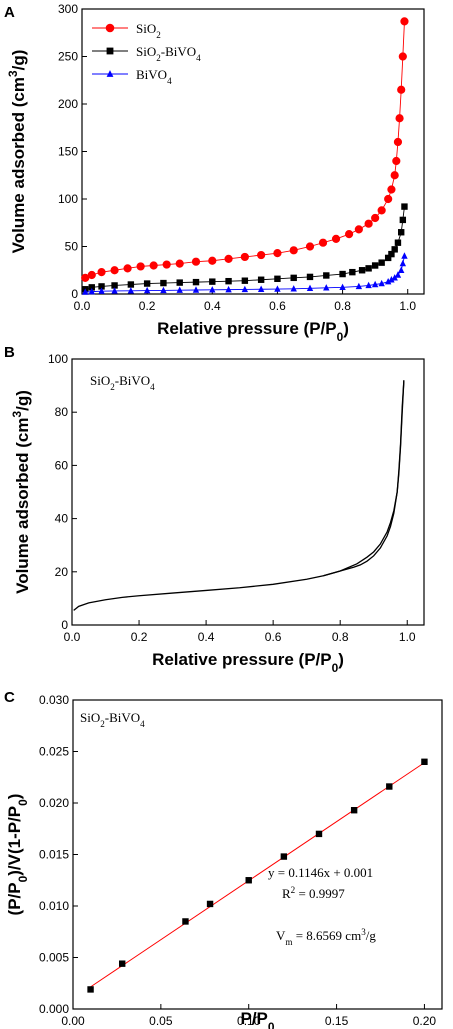 The width and height of the screenshot is (453, 1029). I want to click on y-tick-label: 20, so click(62, 572).